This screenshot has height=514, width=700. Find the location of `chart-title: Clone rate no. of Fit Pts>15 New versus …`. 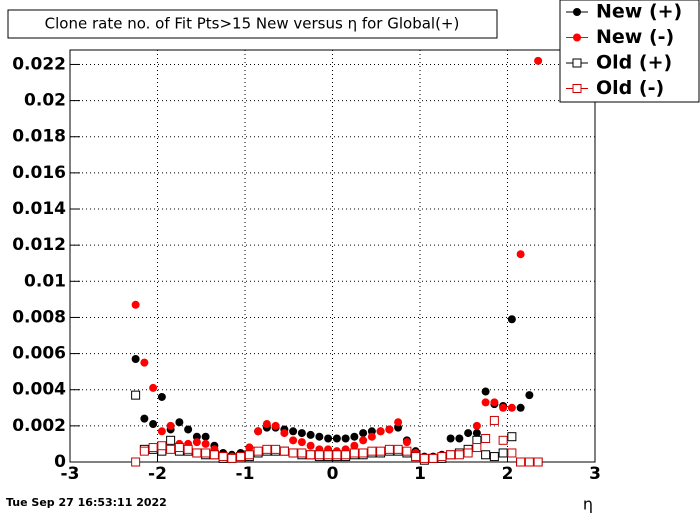

chart-title: Clone rate no. of Fit Pts>15 New versus … is located at coordinates (252, 24).